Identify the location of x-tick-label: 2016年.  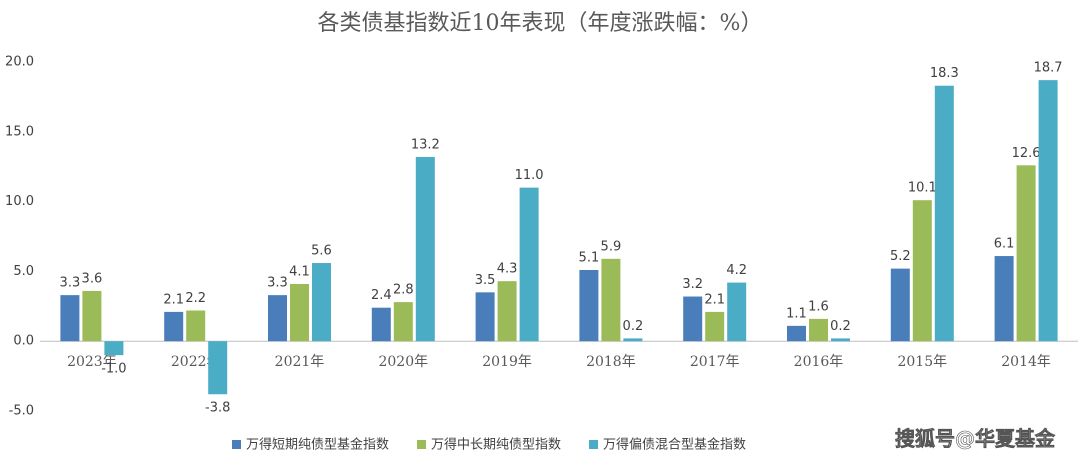
(819, 362).